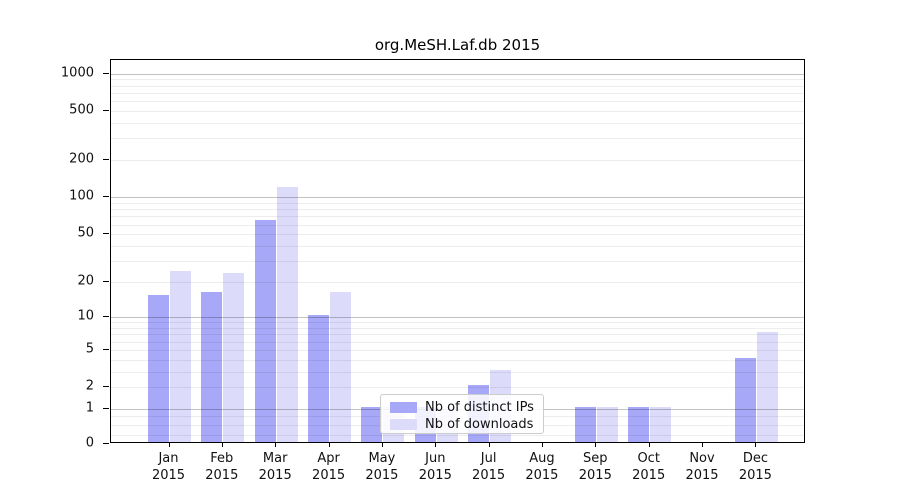  What do you see at coordinates (89, 349) in the screenshot?
I see `y-tick-label: 5` at bounding box center [89, 349].